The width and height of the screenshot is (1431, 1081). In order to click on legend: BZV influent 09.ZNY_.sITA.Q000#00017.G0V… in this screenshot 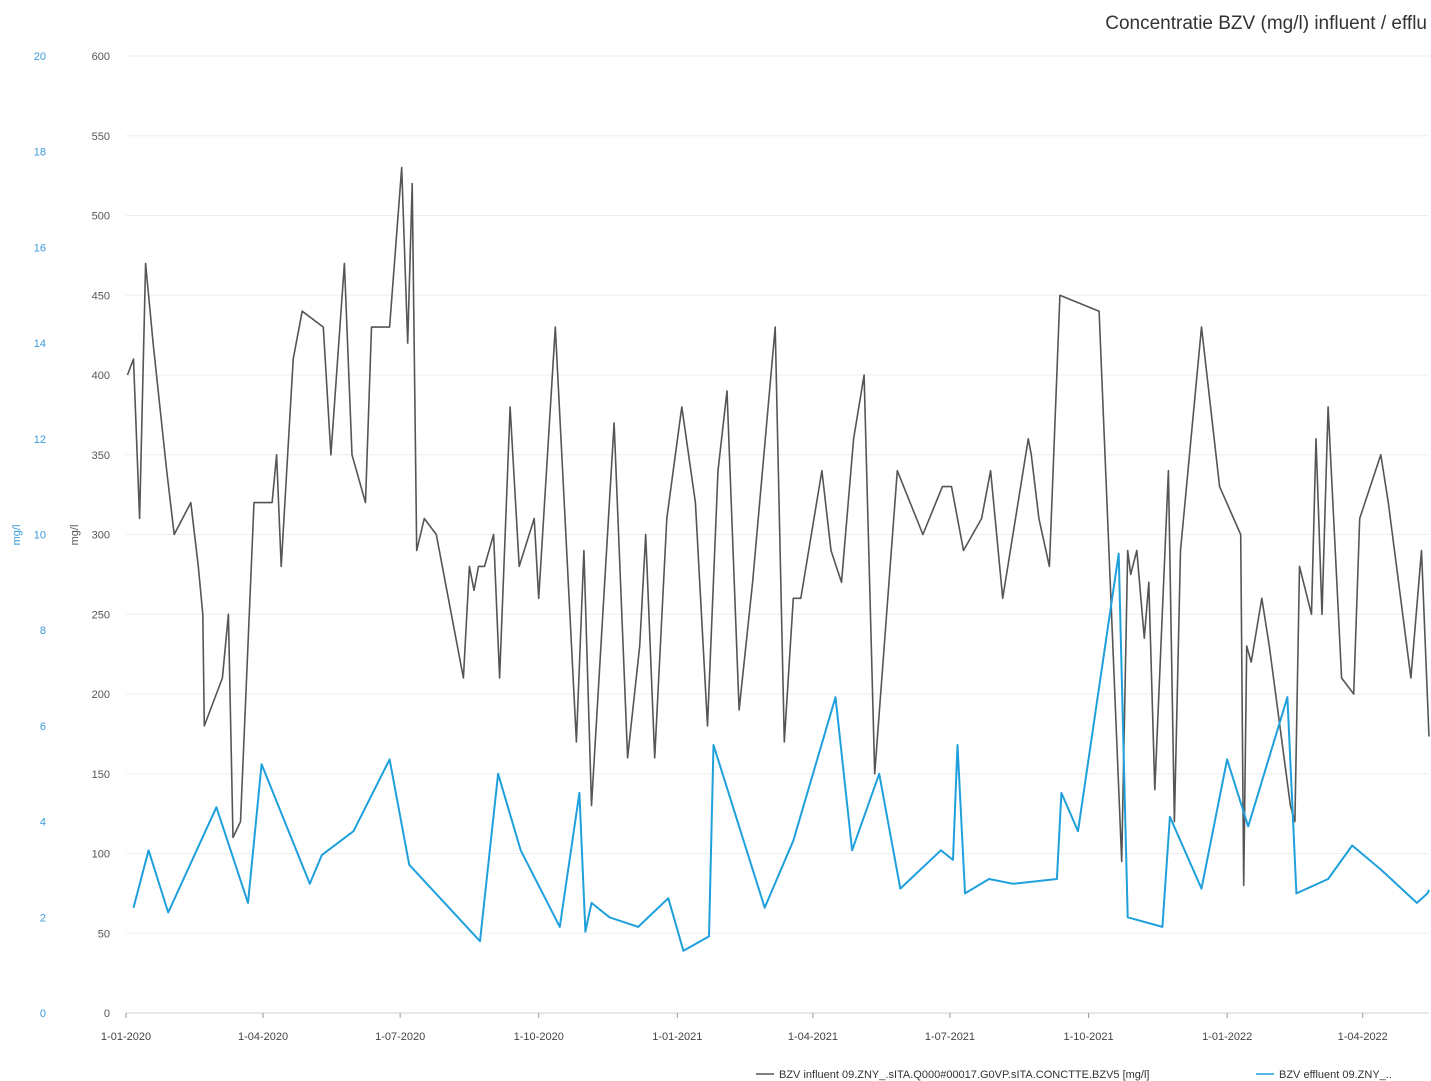, I will do `click(1074, 1075)`.